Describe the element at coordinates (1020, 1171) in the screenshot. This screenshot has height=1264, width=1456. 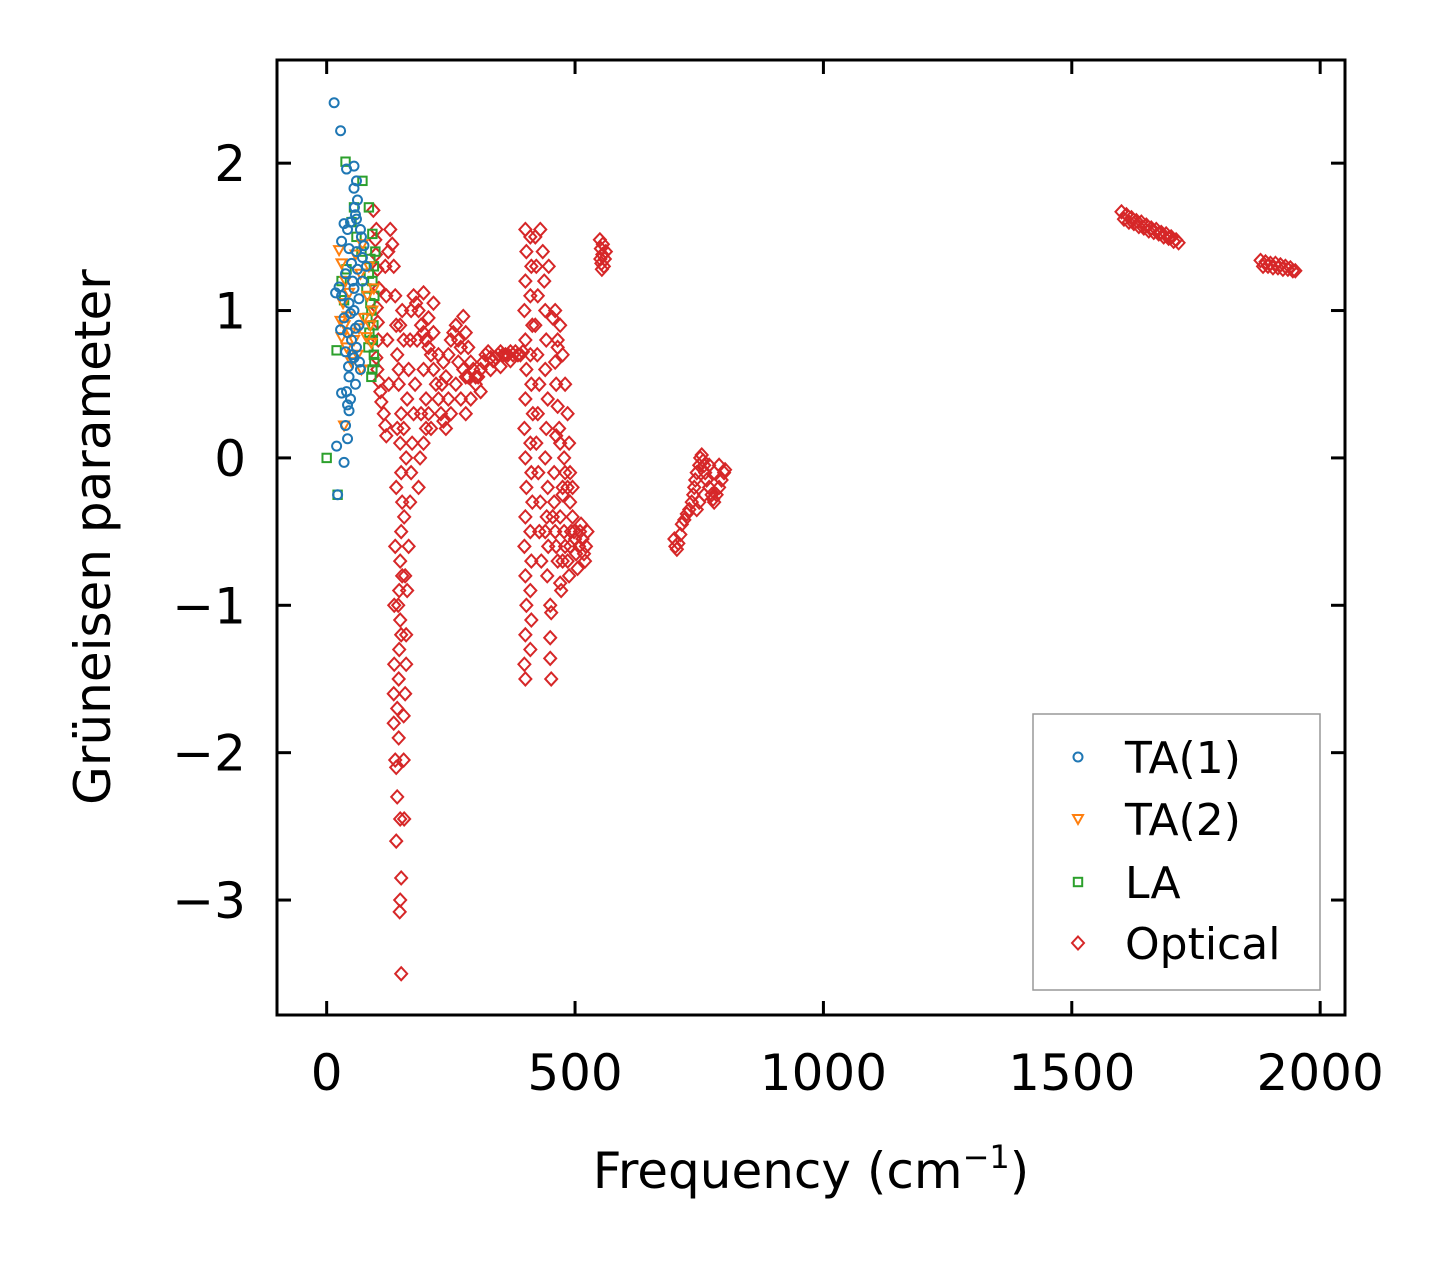
I see `x-axis-label-close: )` at that location.